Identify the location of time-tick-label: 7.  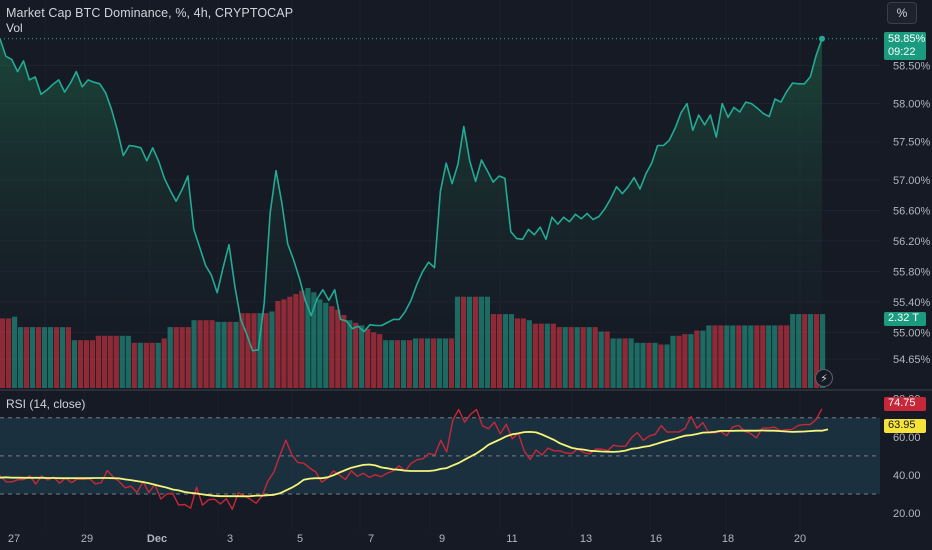
(371, 539).